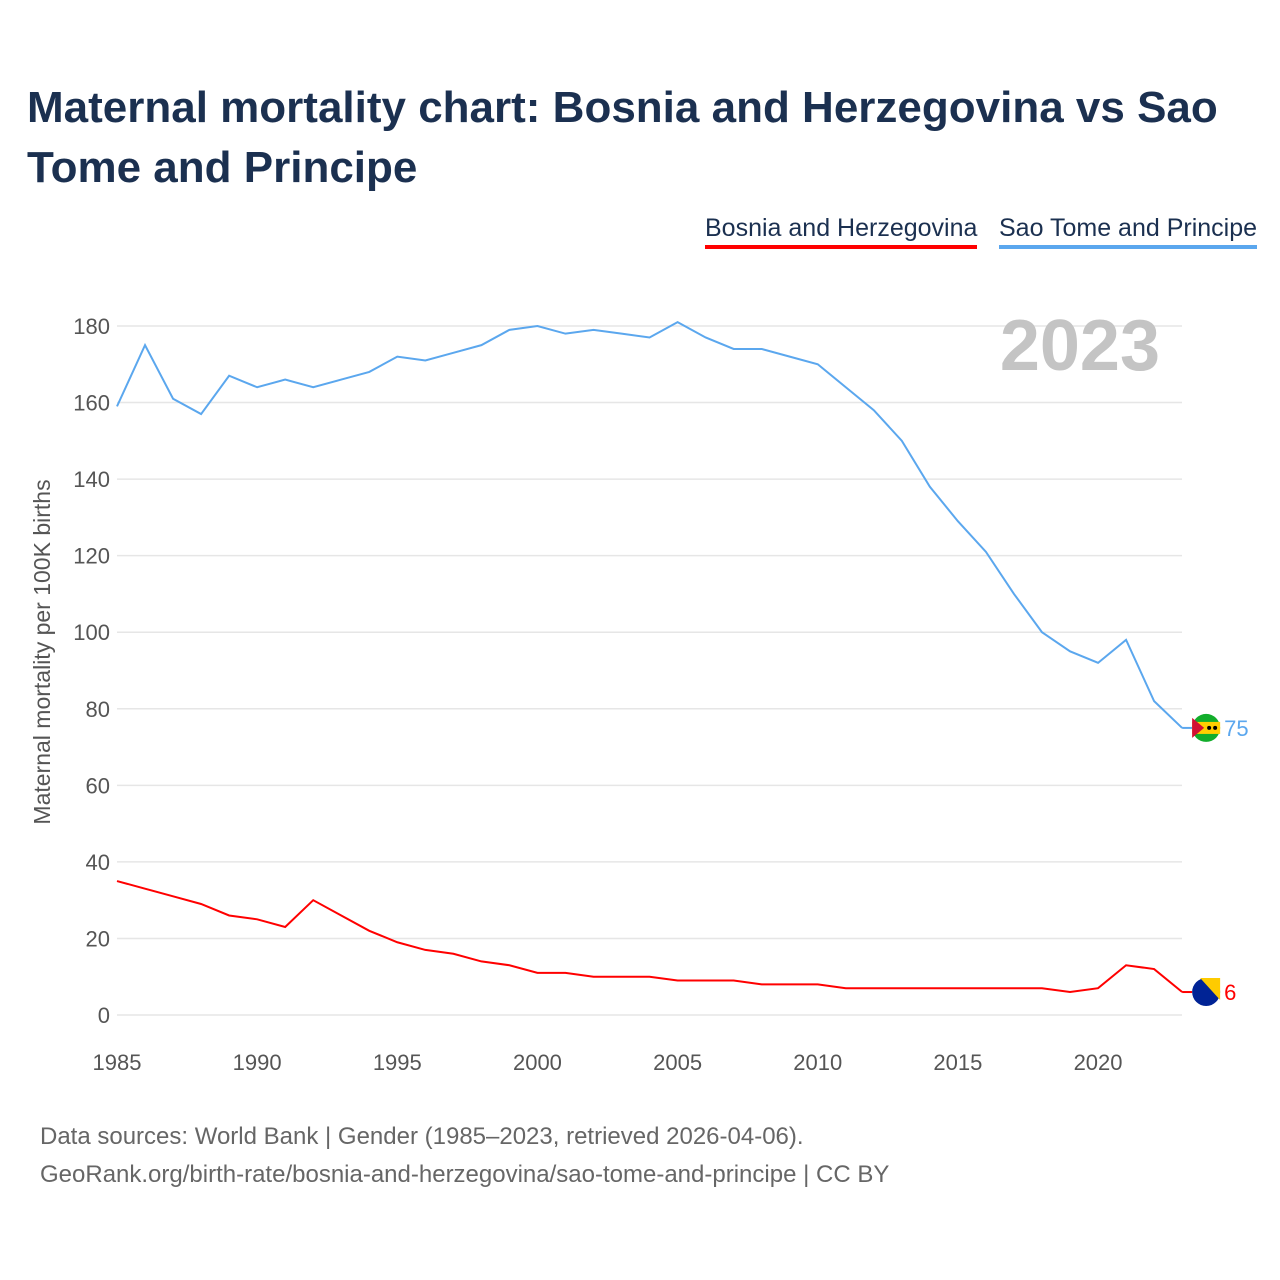 This screenshot has width=1280, height=1280. What do you see at coordinates (91, 326) in the screenshot?
I see `y-tick-label: 180` at bounding box center [91, 326].